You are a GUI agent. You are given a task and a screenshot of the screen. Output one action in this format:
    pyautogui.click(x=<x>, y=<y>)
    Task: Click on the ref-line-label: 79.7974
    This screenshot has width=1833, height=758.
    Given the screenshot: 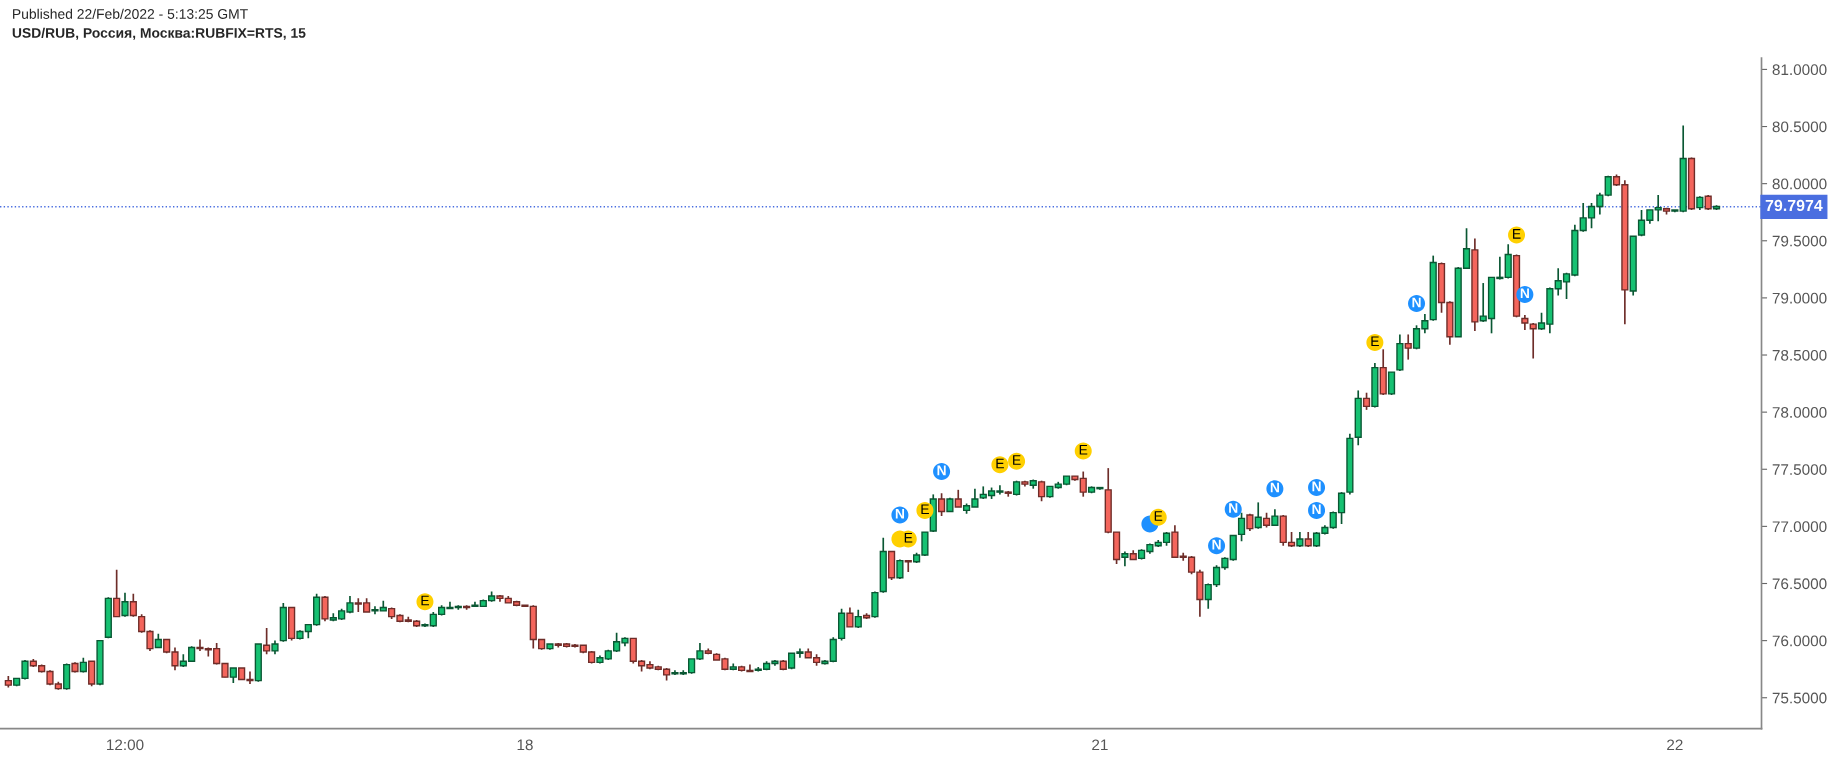 What is the action you would take?
    pyautogui.click(x=1794, y=205)
    